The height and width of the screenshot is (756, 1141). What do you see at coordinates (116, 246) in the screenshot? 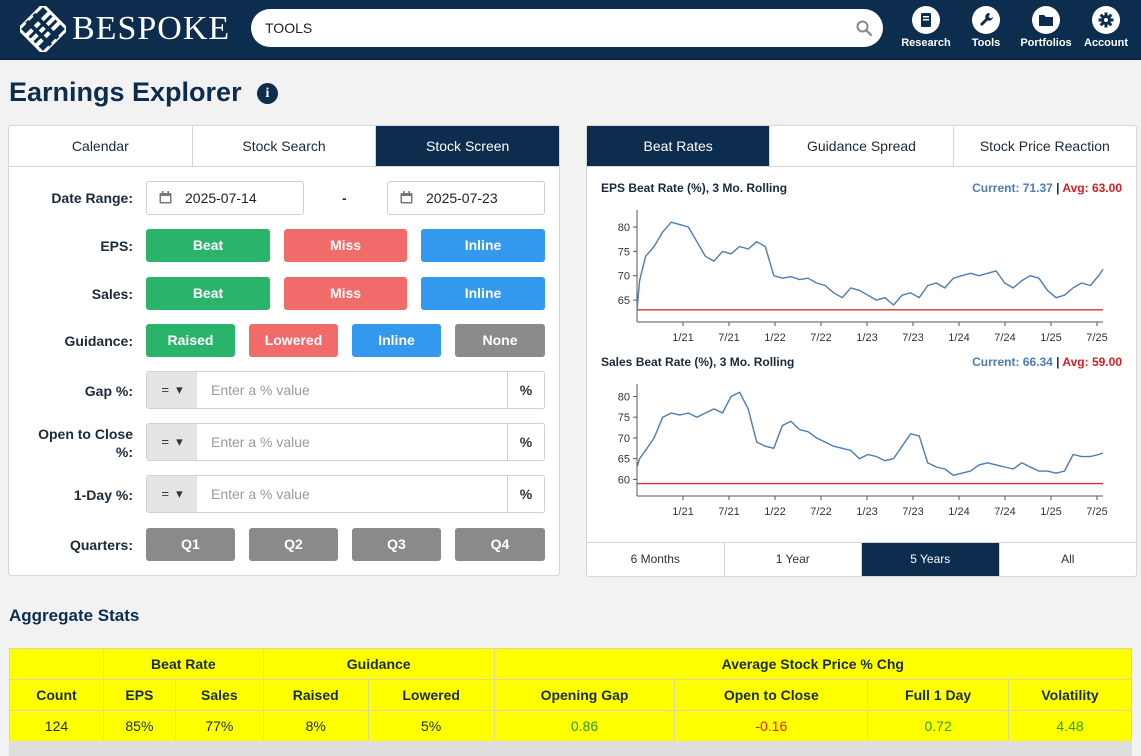
I see `eps-label: EPS:` at bounding box center [116, 246].